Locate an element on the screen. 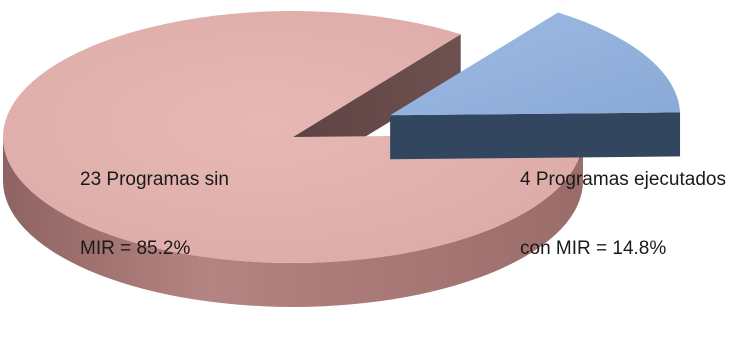 Image resolution: width=741 pixels, height=349 pixels. slice-label-con-mir-line1: 4 Programas ejecutados is located at coordinates (623, 179).